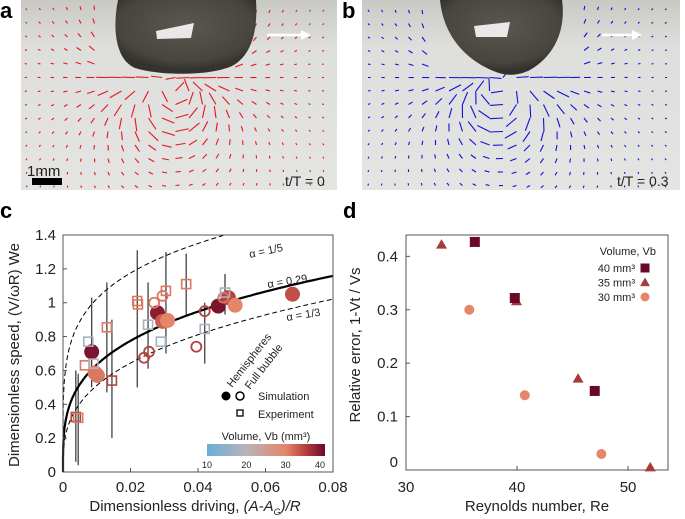 Image resolution: width=685 pixels, height=519 pixels. Describe the element at coordinates (198, 385) in the screenshot. I see `fit-curve` at that location.